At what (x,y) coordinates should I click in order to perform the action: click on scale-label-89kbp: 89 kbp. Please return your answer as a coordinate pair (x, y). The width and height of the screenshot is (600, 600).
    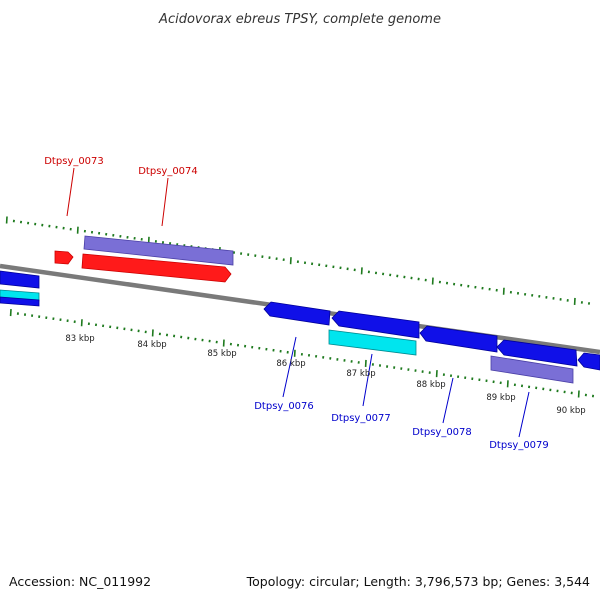
    Looking at the image, I should click on (500, 398).